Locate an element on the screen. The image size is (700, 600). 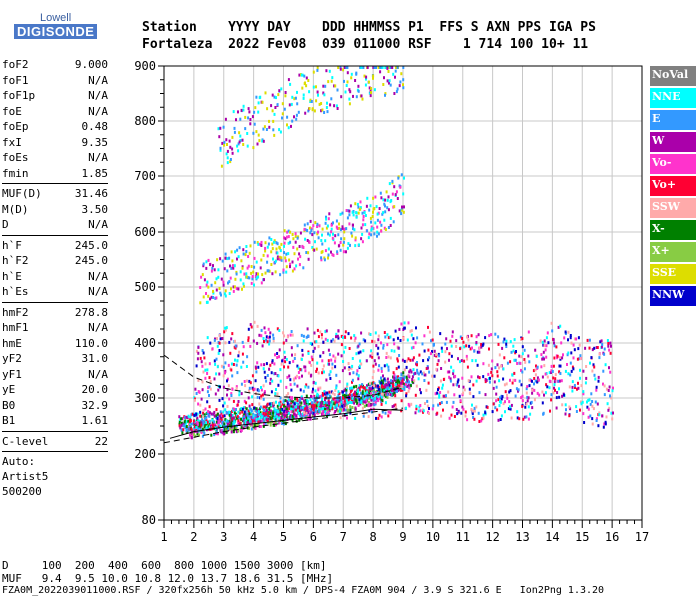
x-tick-label: 1 is located at coordinates (163, 537).